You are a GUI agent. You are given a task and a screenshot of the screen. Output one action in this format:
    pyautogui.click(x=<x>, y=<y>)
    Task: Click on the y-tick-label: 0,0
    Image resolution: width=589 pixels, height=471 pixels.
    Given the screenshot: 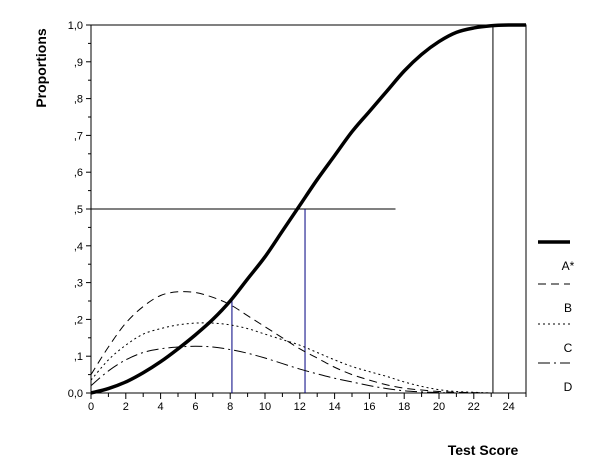 What is the action you would take?
    pyautogui.click(x=75, y=394)
    